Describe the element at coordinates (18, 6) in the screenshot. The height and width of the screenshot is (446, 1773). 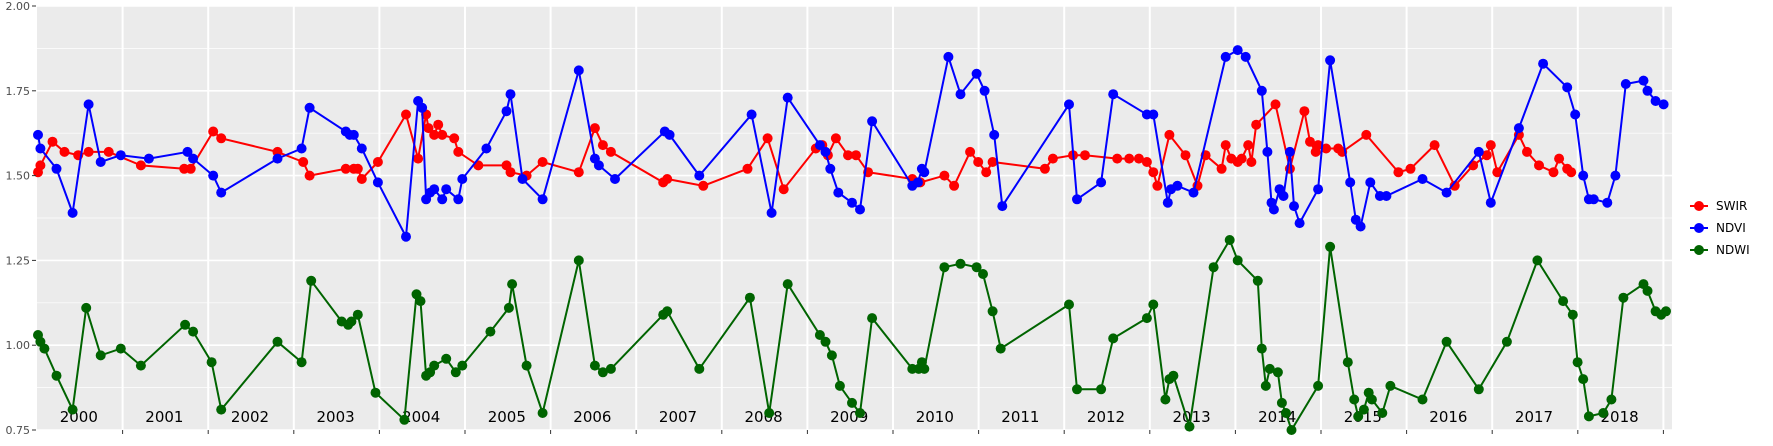
I see `y-tick-label: 2.00` at that location.